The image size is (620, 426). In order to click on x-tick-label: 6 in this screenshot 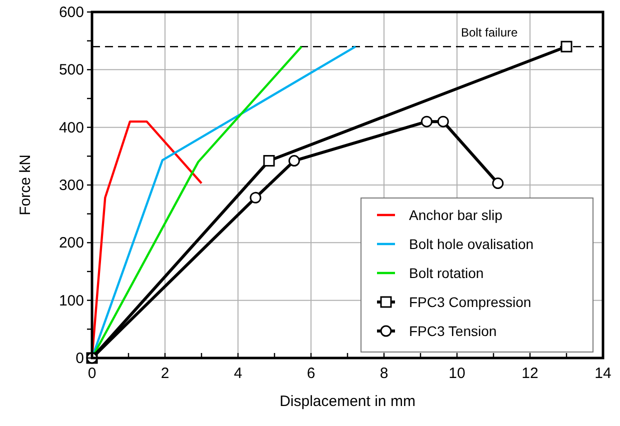, I will do `click(311, 373)`.